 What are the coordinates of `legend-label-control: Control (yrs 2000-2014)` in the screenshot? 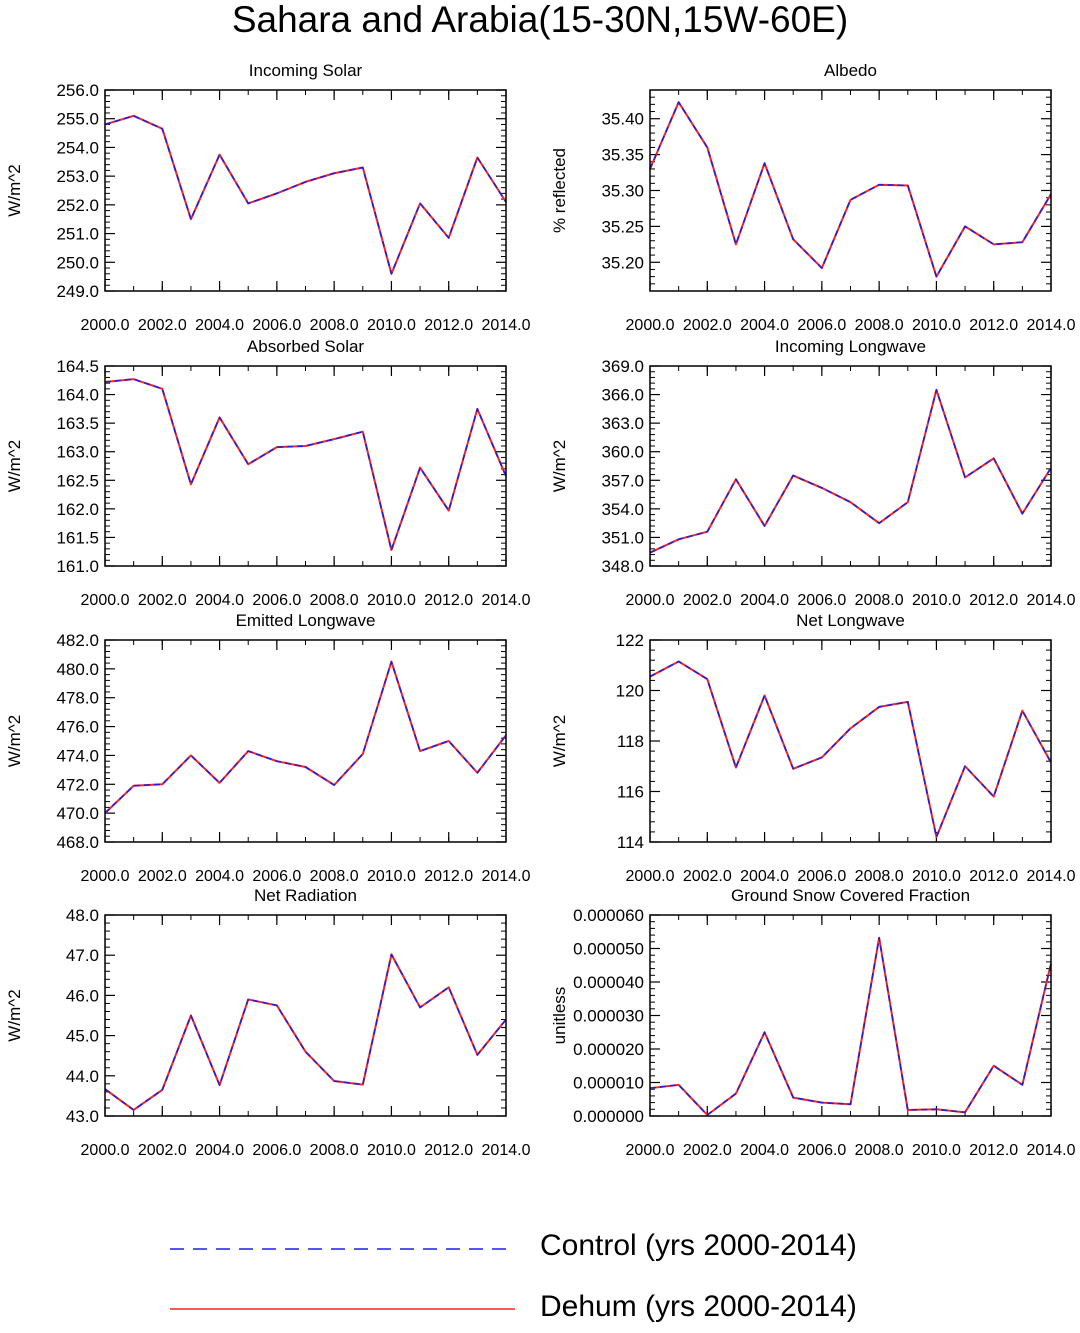 It's located at (698, 1245).